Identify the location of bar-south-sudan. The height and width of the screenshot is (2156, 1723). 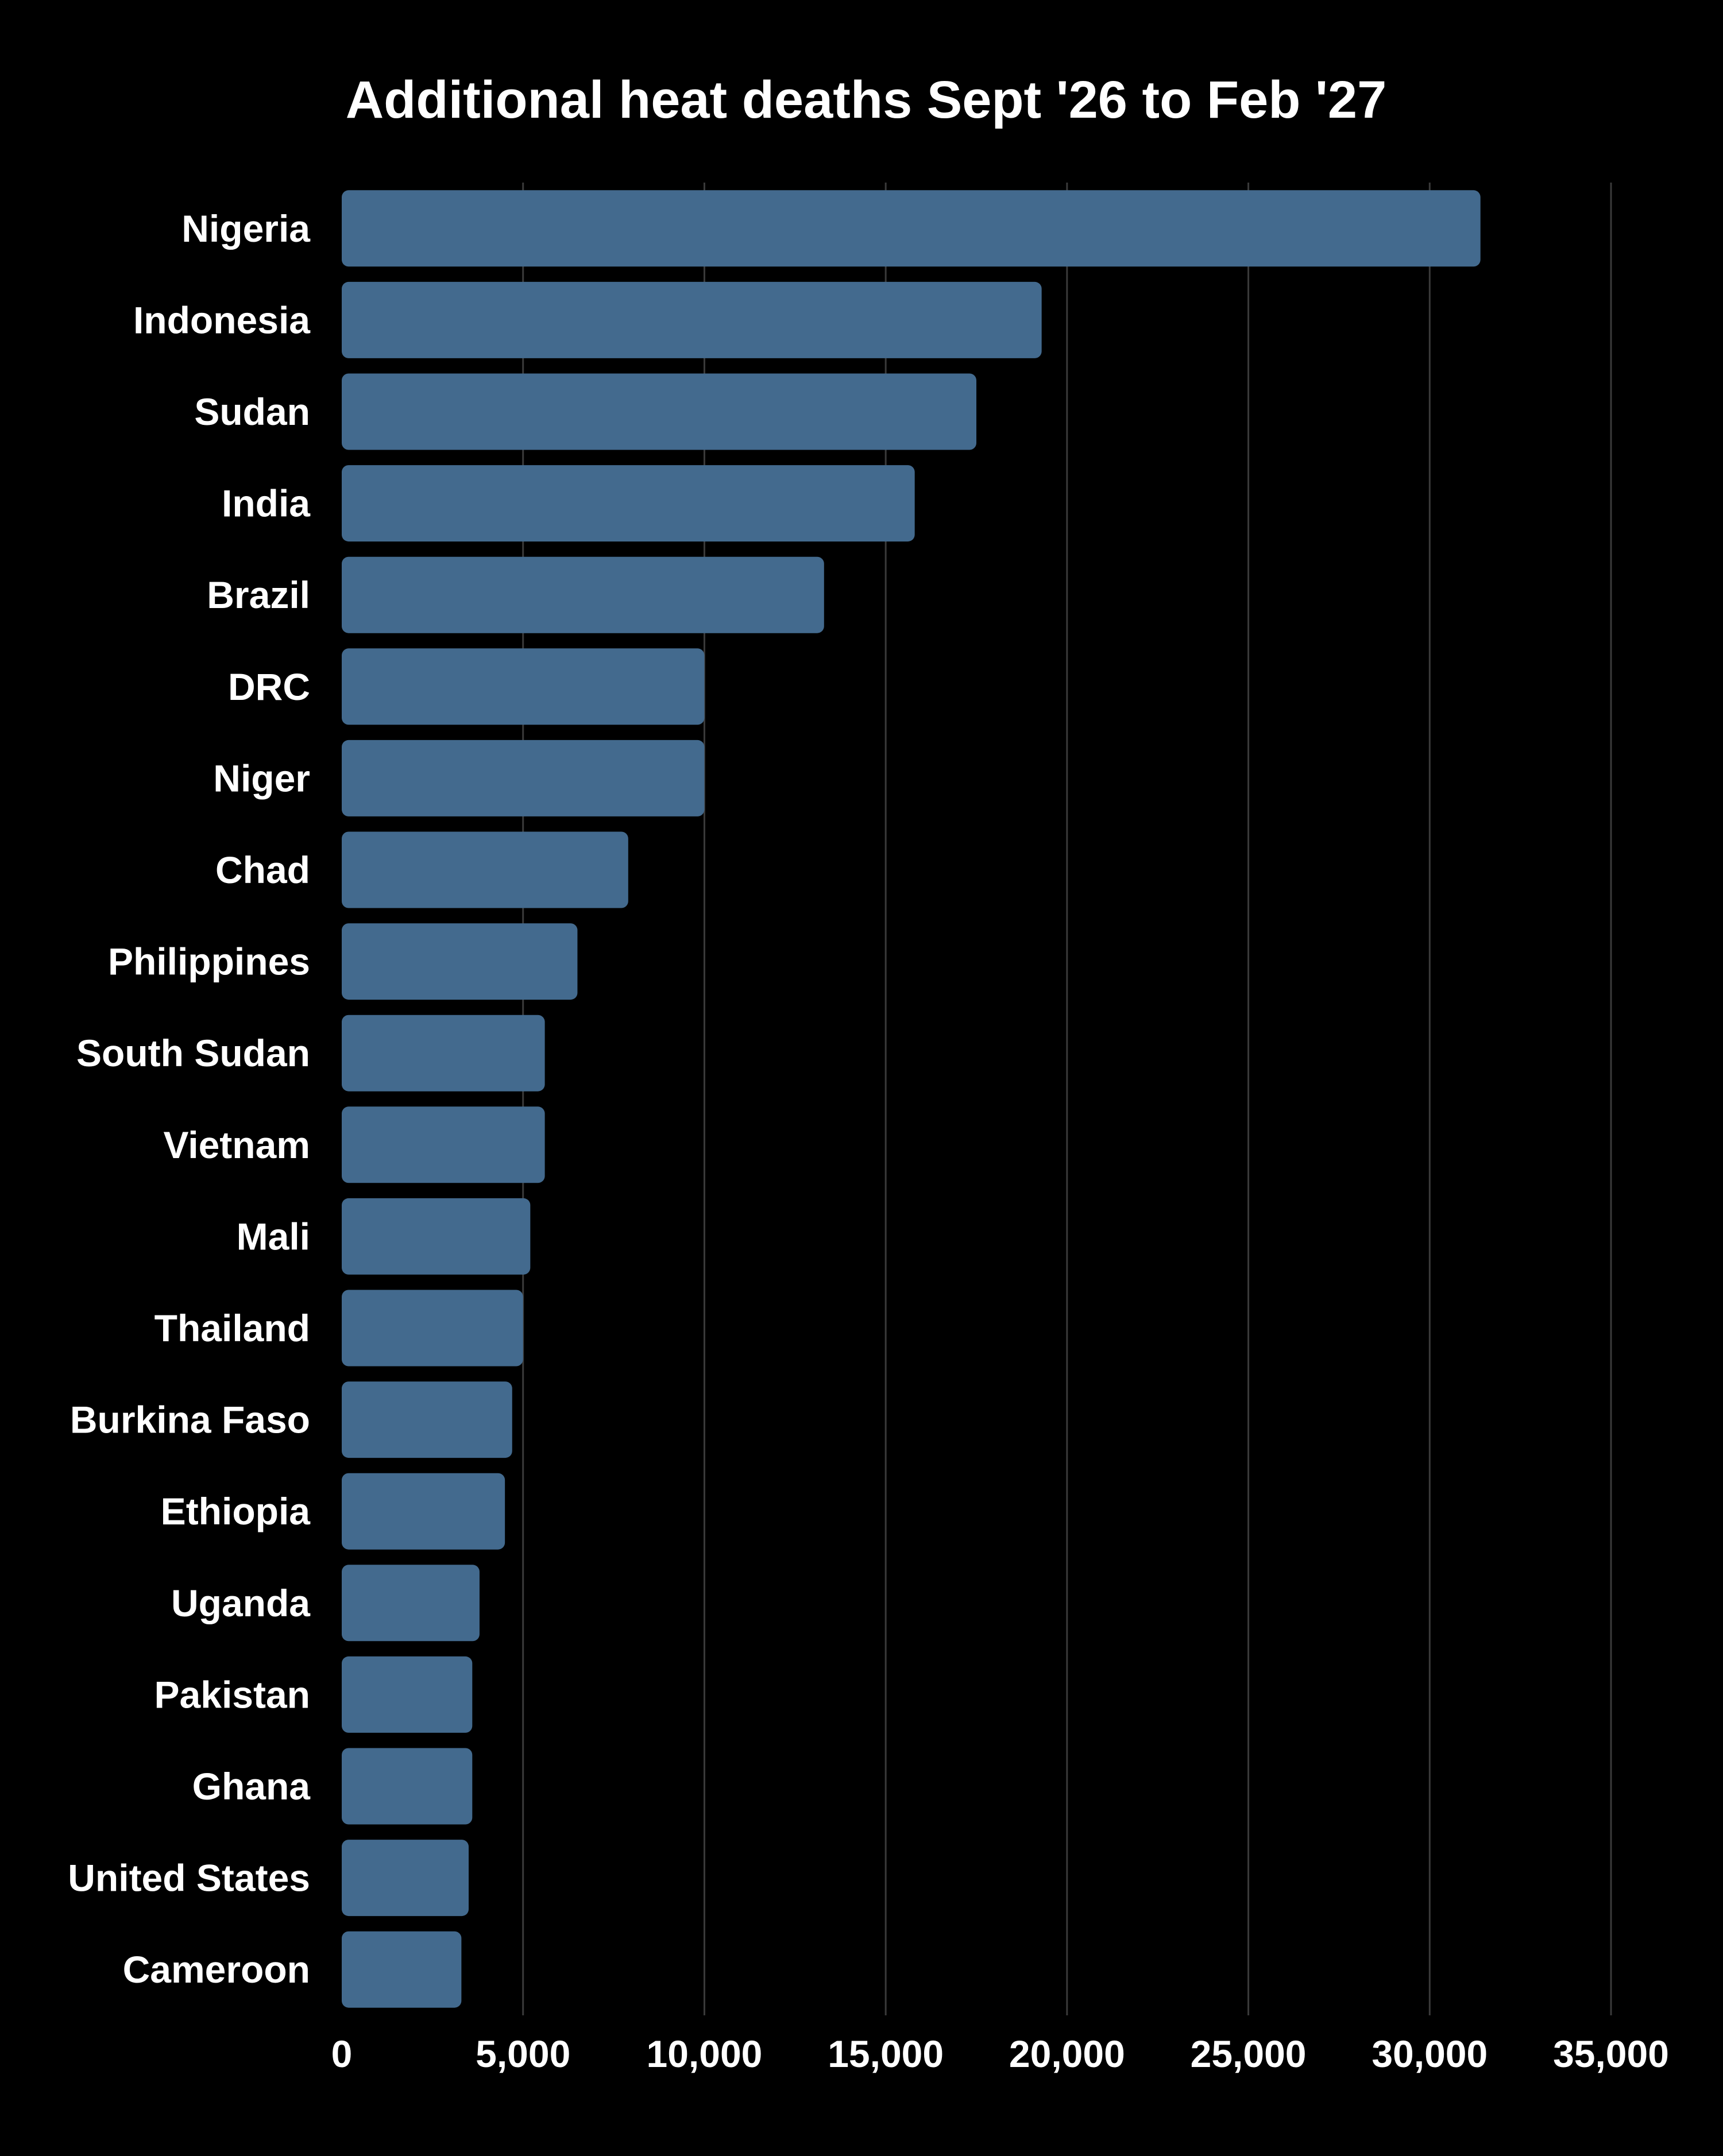
(443, 1053).